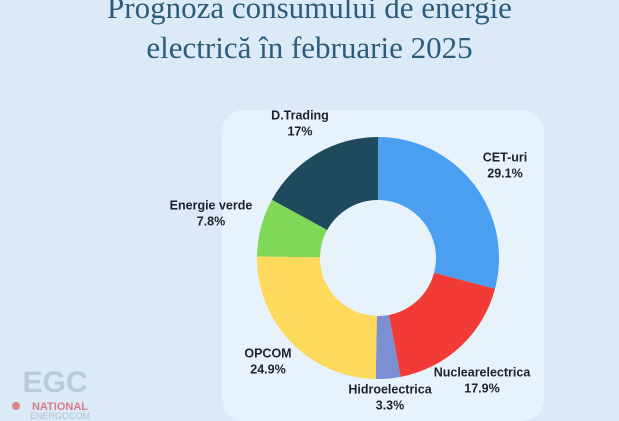 This screenshot has height=421, width=619. I want to click on value-label: 29.1%, so click(504, 173).